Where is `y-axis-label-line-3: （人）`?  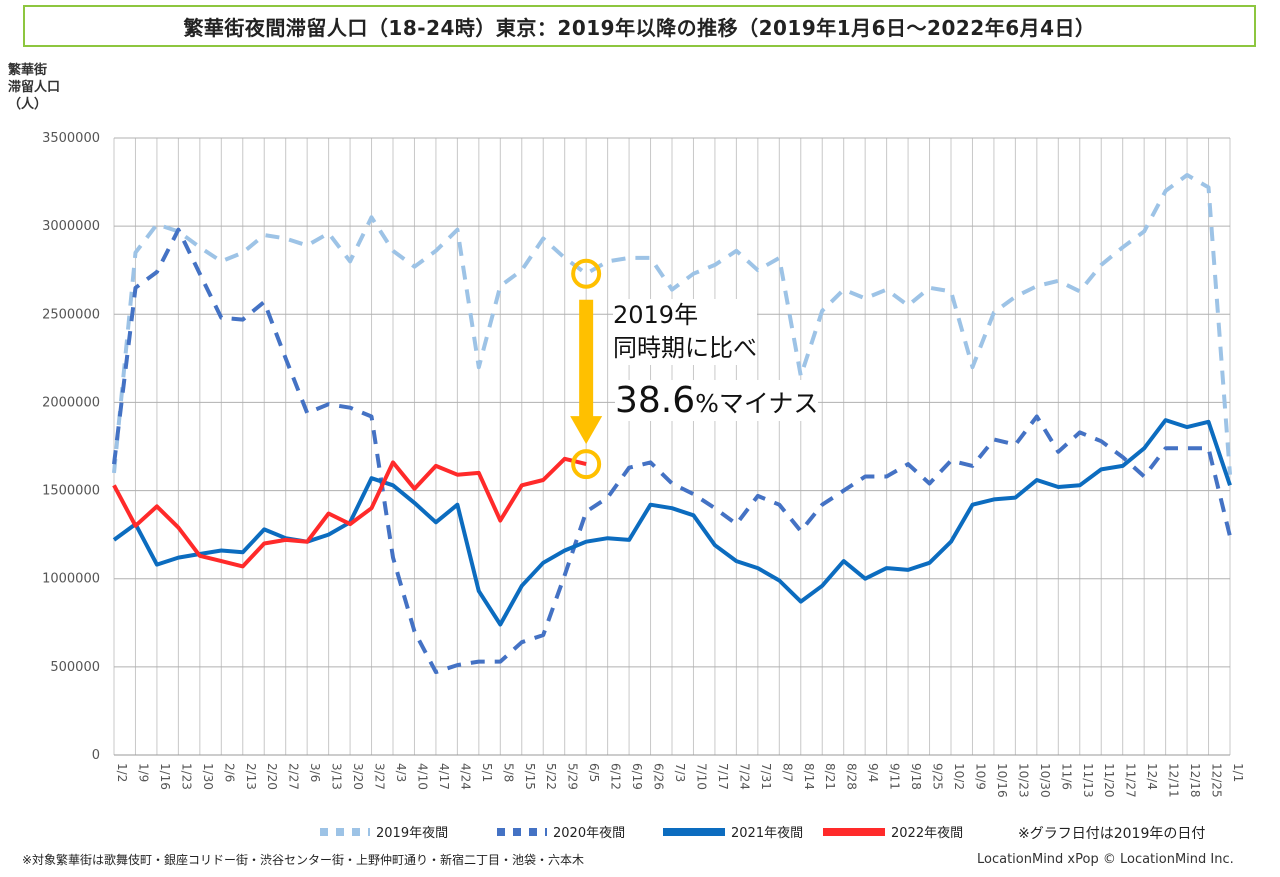 y-axis-label-line-3: （人） is located at coordinates (28, 104).